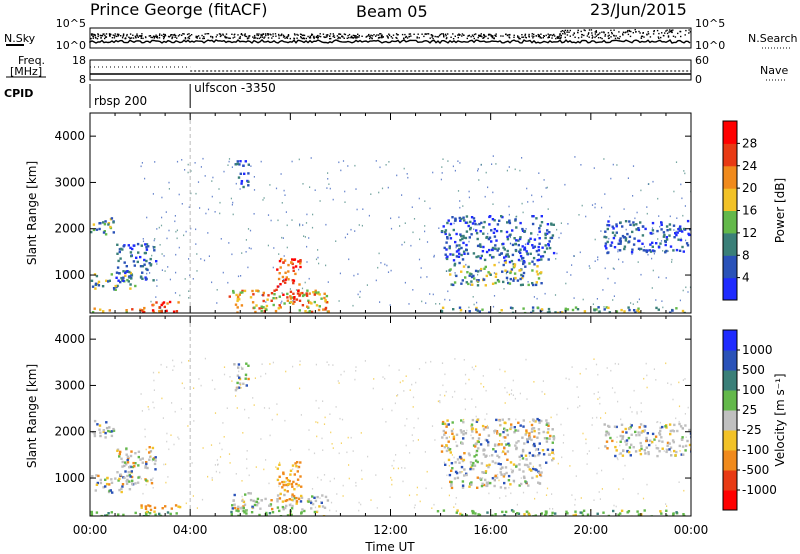 Image resolution: width=800 pixels, height=554 pixels. What do you see at coordinates (746, 278) in the screenshot?
I see `power-colorbar-label-0: 4` at bounding box center [746, 278].